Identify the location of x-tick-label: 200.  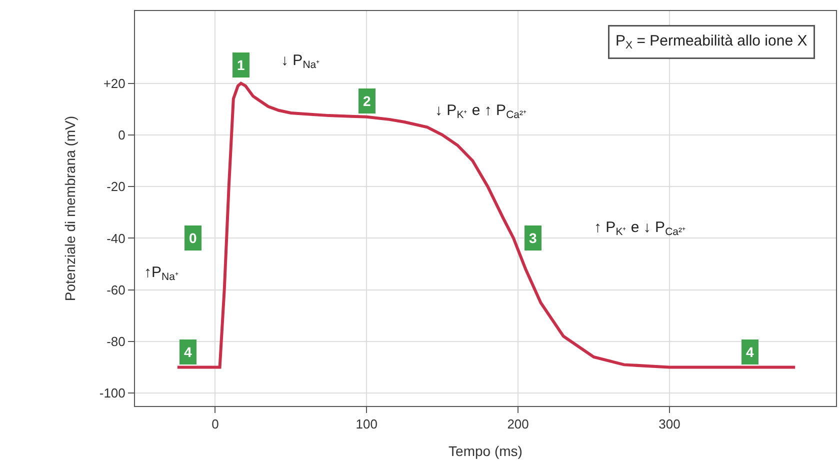
(518, 424).